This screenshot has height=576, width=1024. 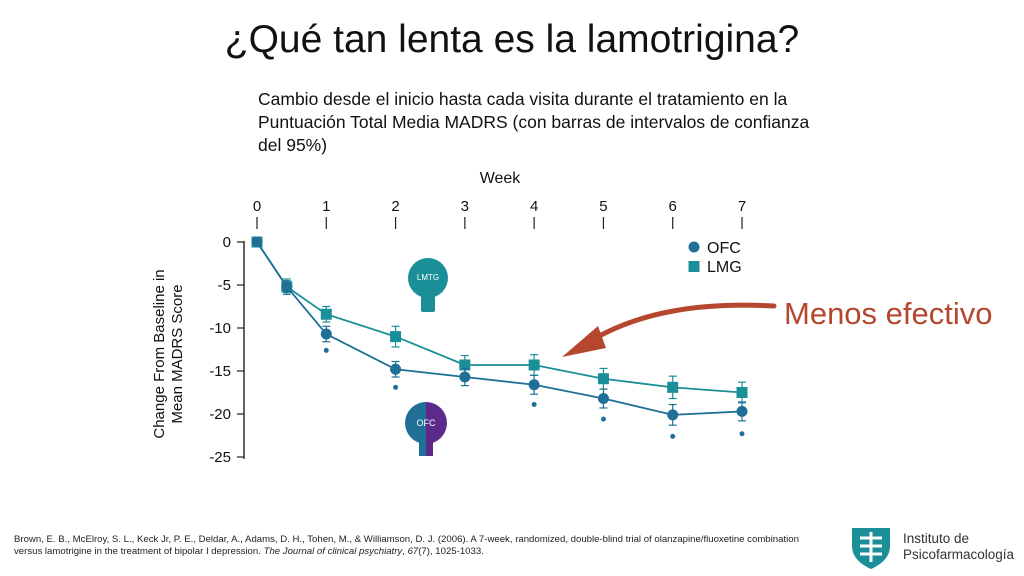 What do you see at coordinates (499, 320) in the screenshot?
I see `series-lmg` at bounding box center [499, 320].